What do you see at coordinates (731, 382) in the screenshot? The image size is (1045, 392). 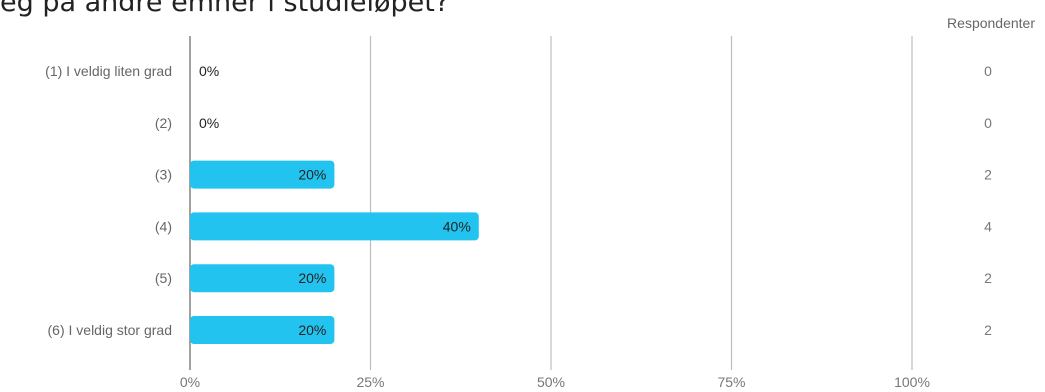 I see `x-tick-label: 75%` at bounding box center [731, 382].